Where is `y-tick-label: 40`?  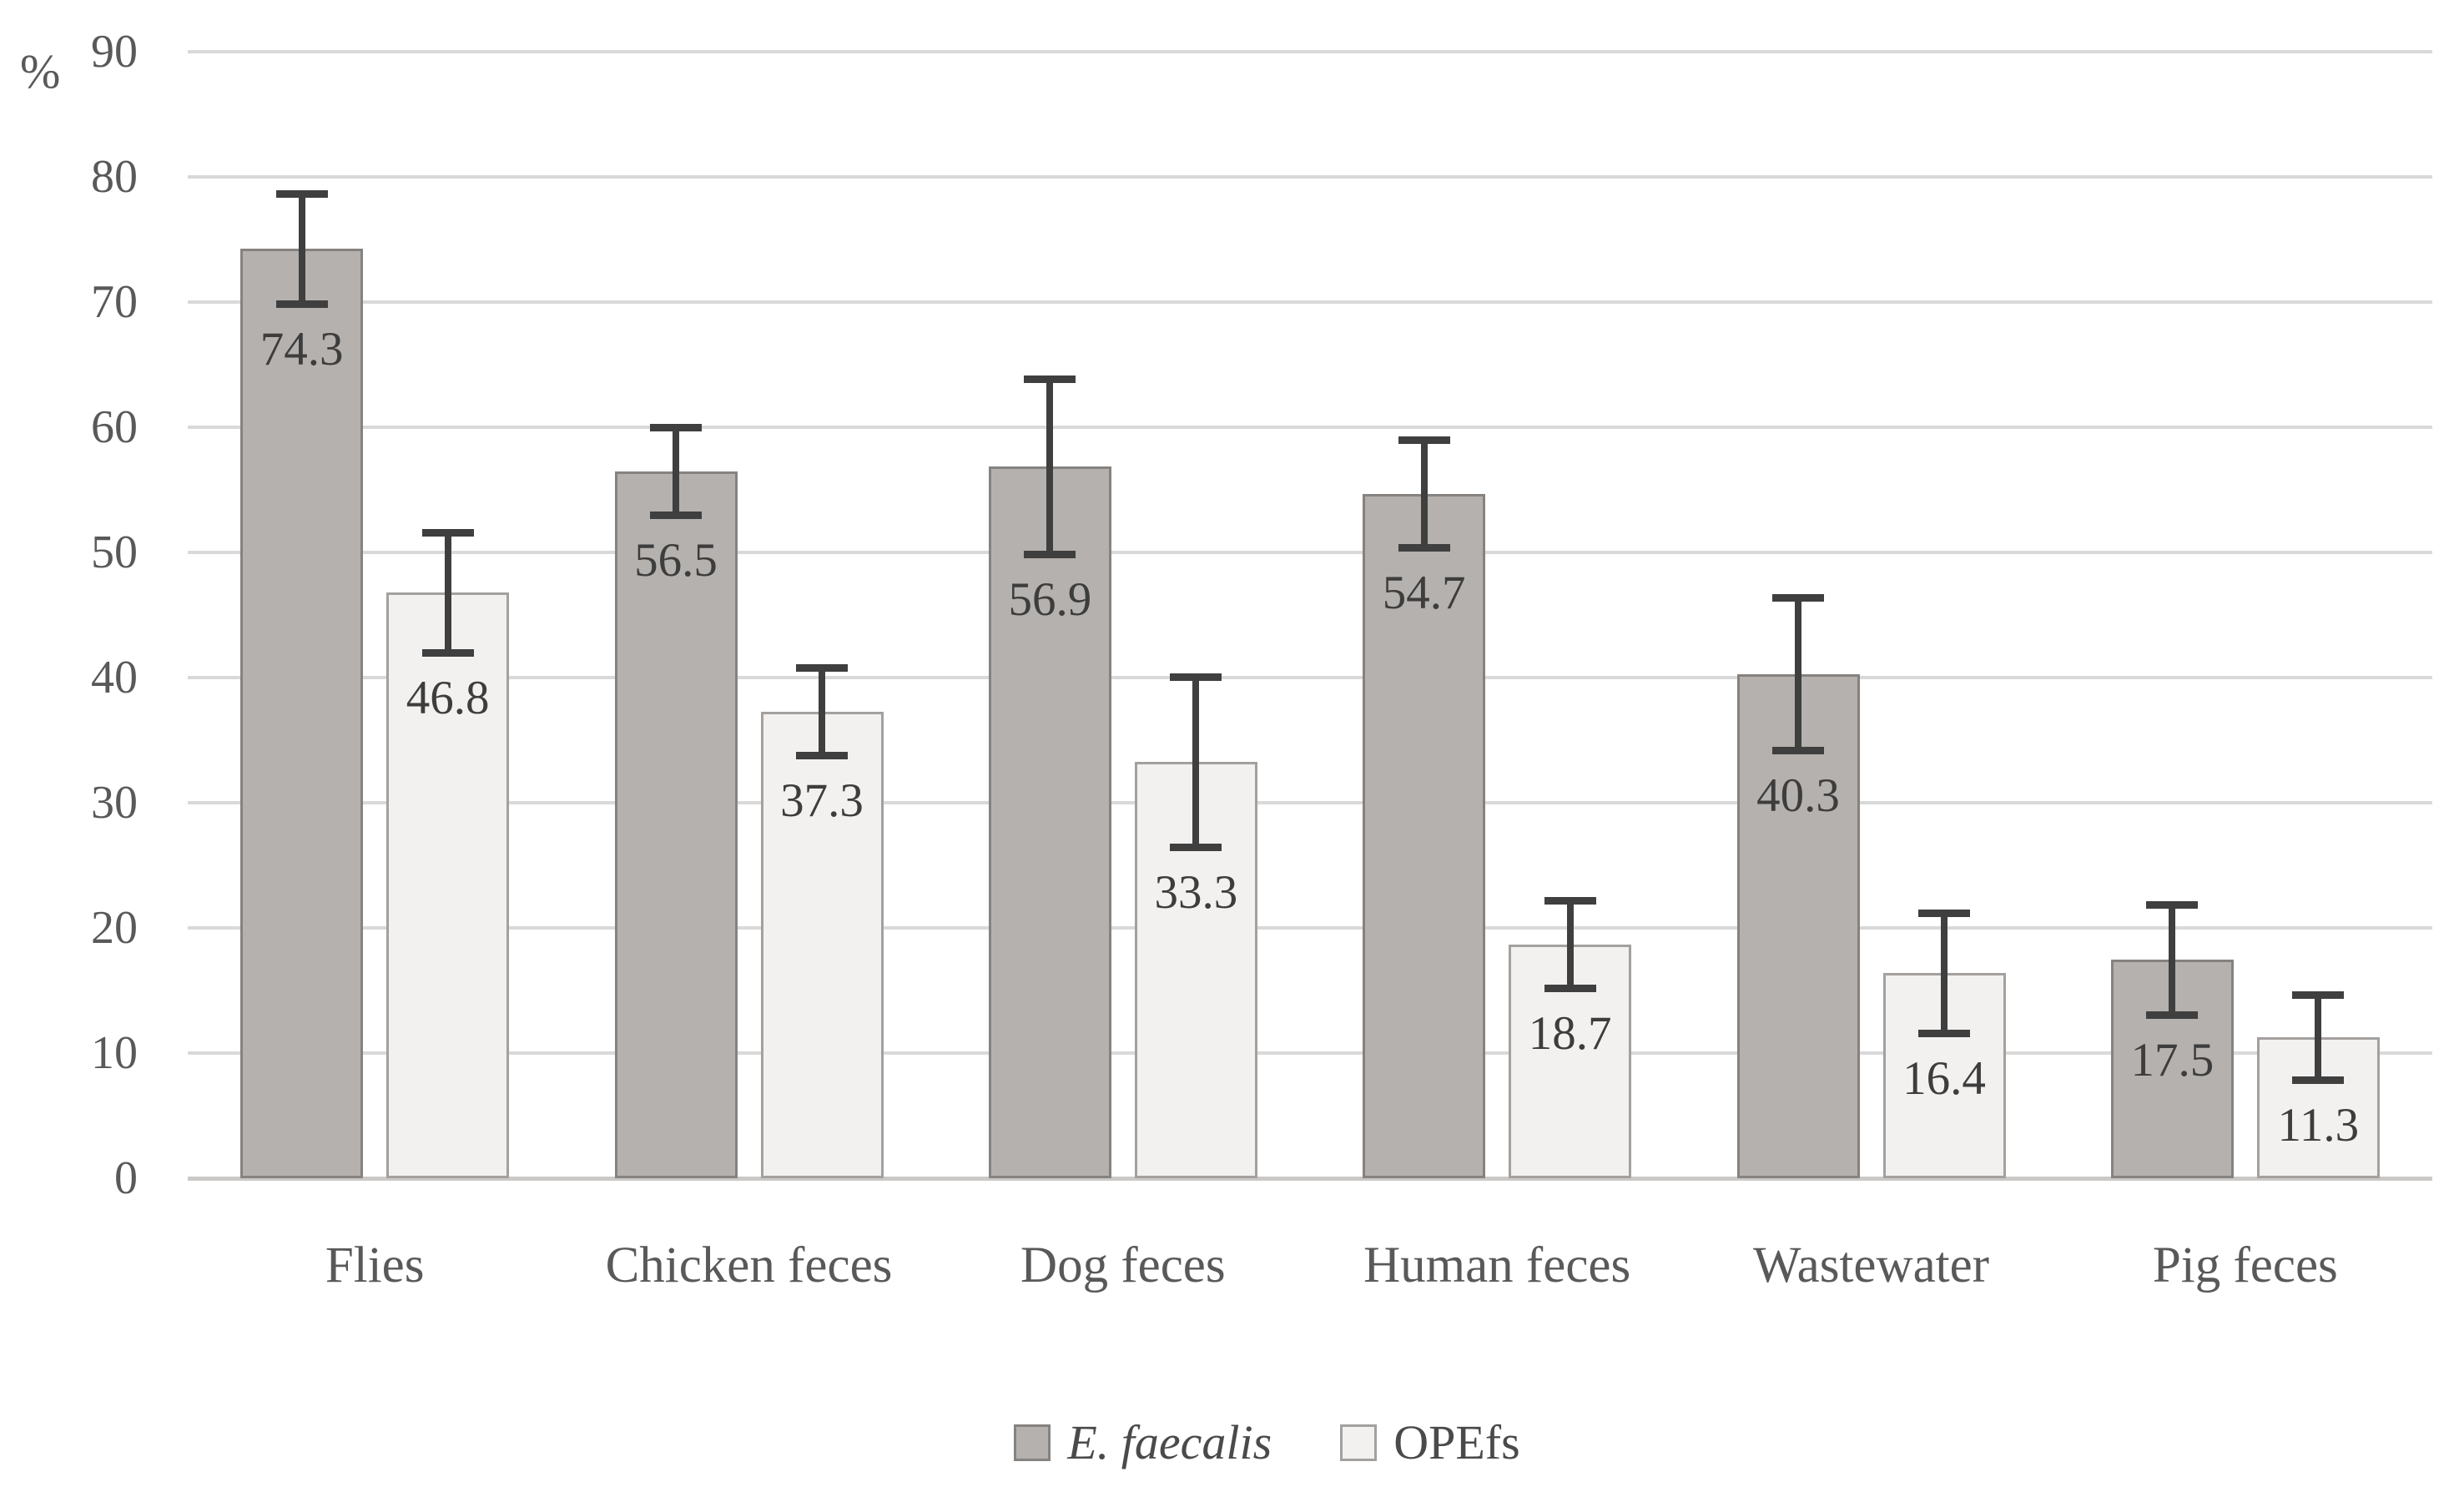 y-tick-label: 40 is located at coordinates (114, 677).